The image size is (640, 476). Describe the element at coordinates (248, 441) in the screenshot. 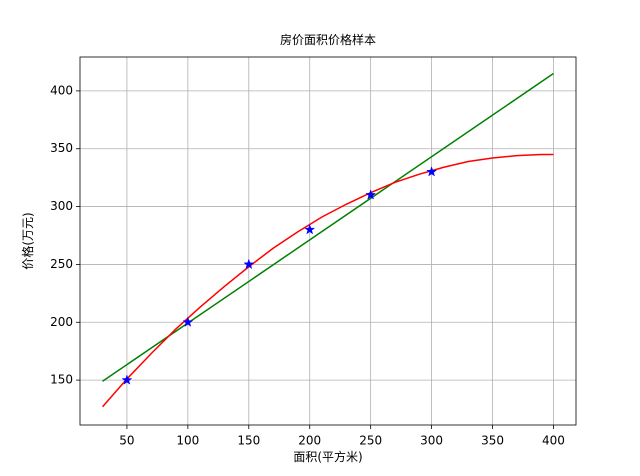

I see `x-tick-label: 150` at that location.